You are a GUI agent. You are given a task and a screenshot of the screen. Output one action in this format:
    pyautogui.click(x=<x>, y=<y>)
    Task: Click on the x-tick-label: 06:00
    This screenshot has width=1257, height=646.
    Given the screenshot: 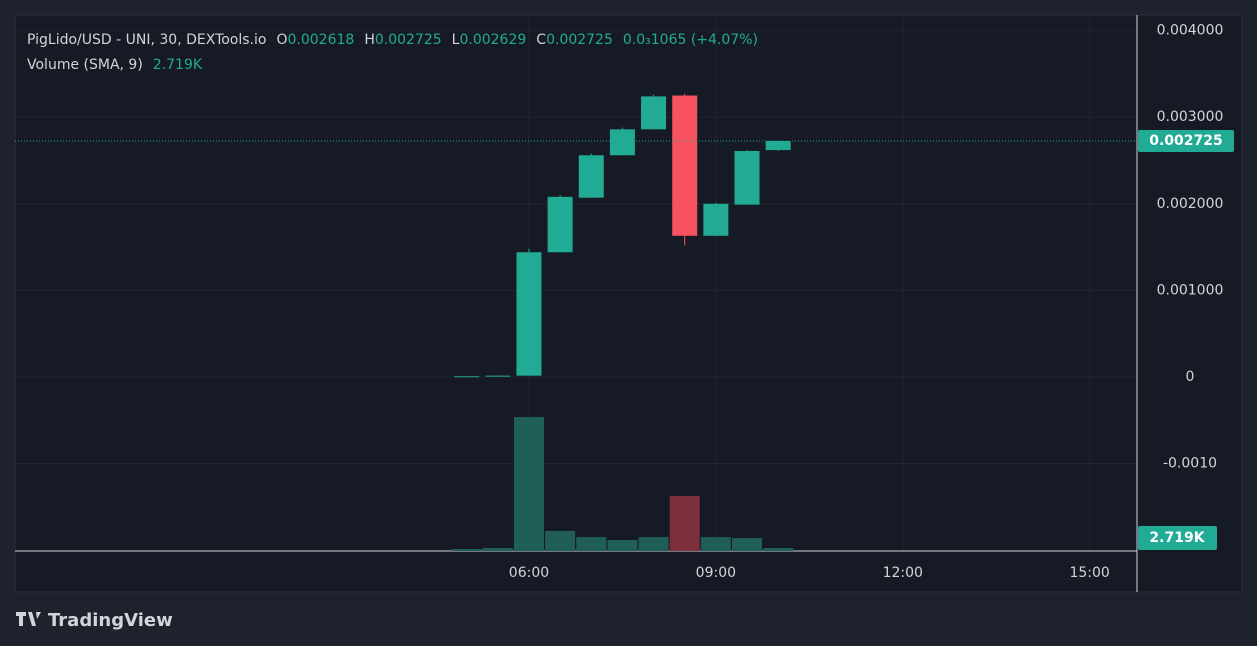 What is the action you would take?
    pyautogui.click(x=529, y=573)
    